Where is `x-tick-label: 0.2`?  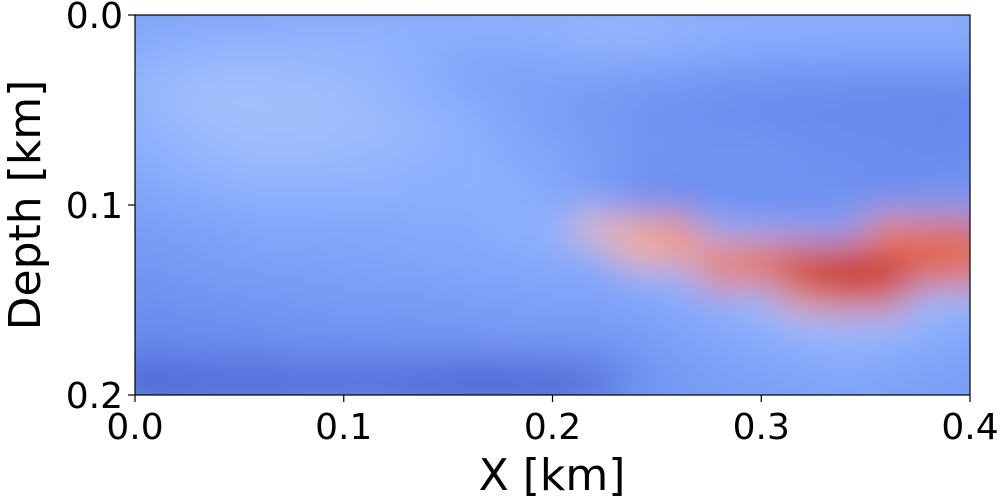
x-tick-label: 0.2 is located at coordinates (552, 427).